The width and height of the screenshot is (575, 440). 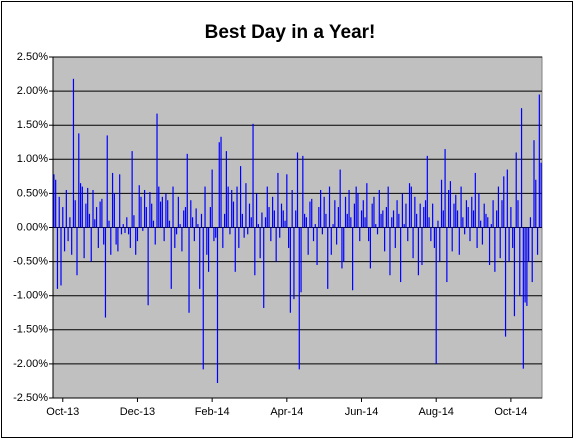 What do you see at coordinates (30, 364) in the screenshot?
I see `y-tick-label: -2.00%` at bounding box center [30, 364].